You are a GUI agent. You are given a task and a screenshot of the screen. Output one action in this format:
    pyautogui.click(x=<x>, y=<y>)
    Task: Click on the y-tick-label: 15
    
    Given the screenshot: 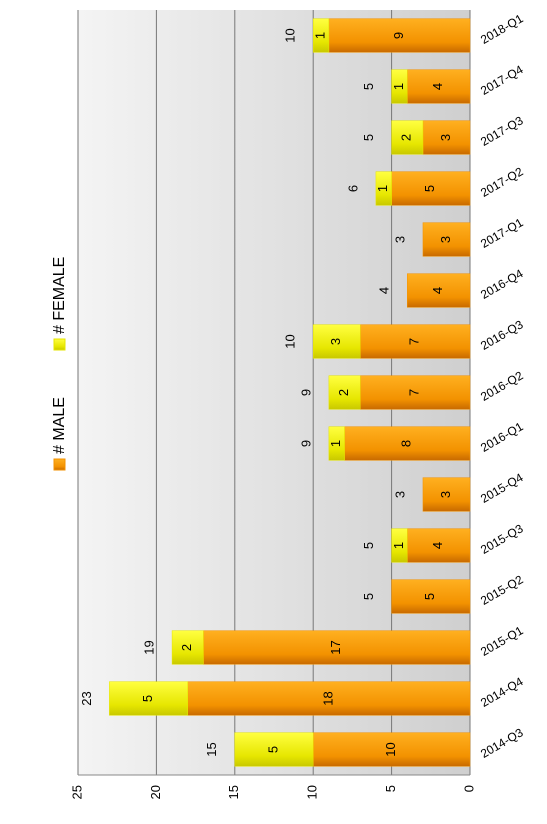 What is the action you would take?
    pyautogui.click(x=233, y=792)
    